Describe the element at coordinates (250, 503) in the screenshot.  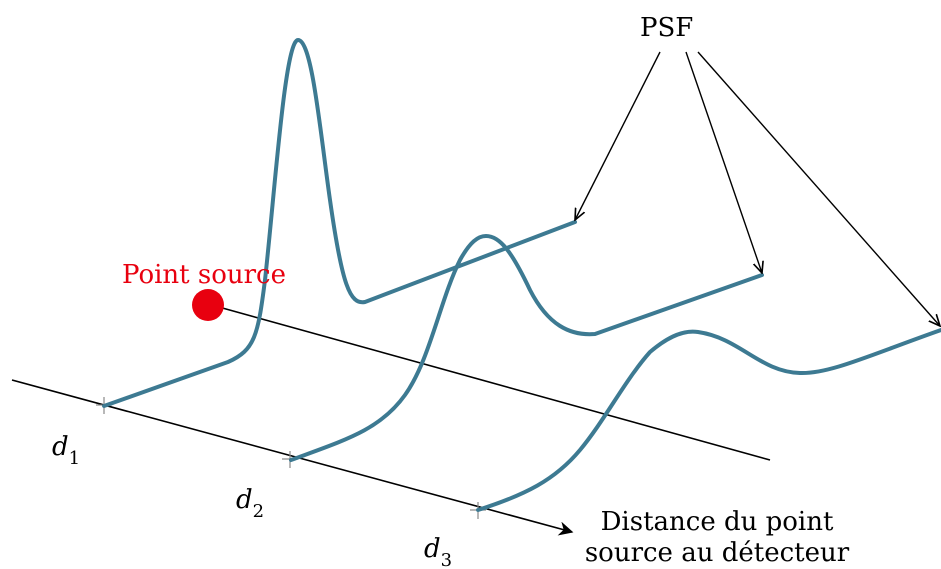
I see `d2-label: d2` at that location.